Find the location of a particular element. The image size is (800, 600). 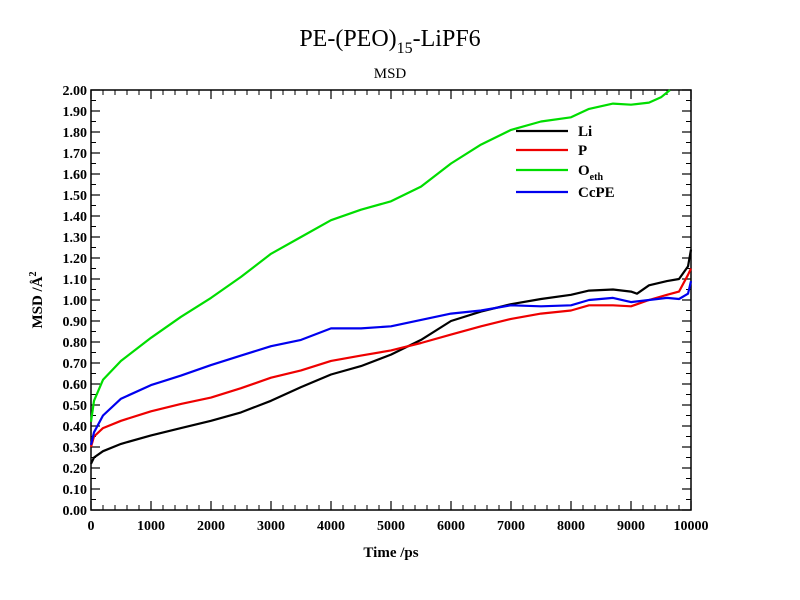

legend: Li P Oeth CcPE is located at coordinates (565, 162).